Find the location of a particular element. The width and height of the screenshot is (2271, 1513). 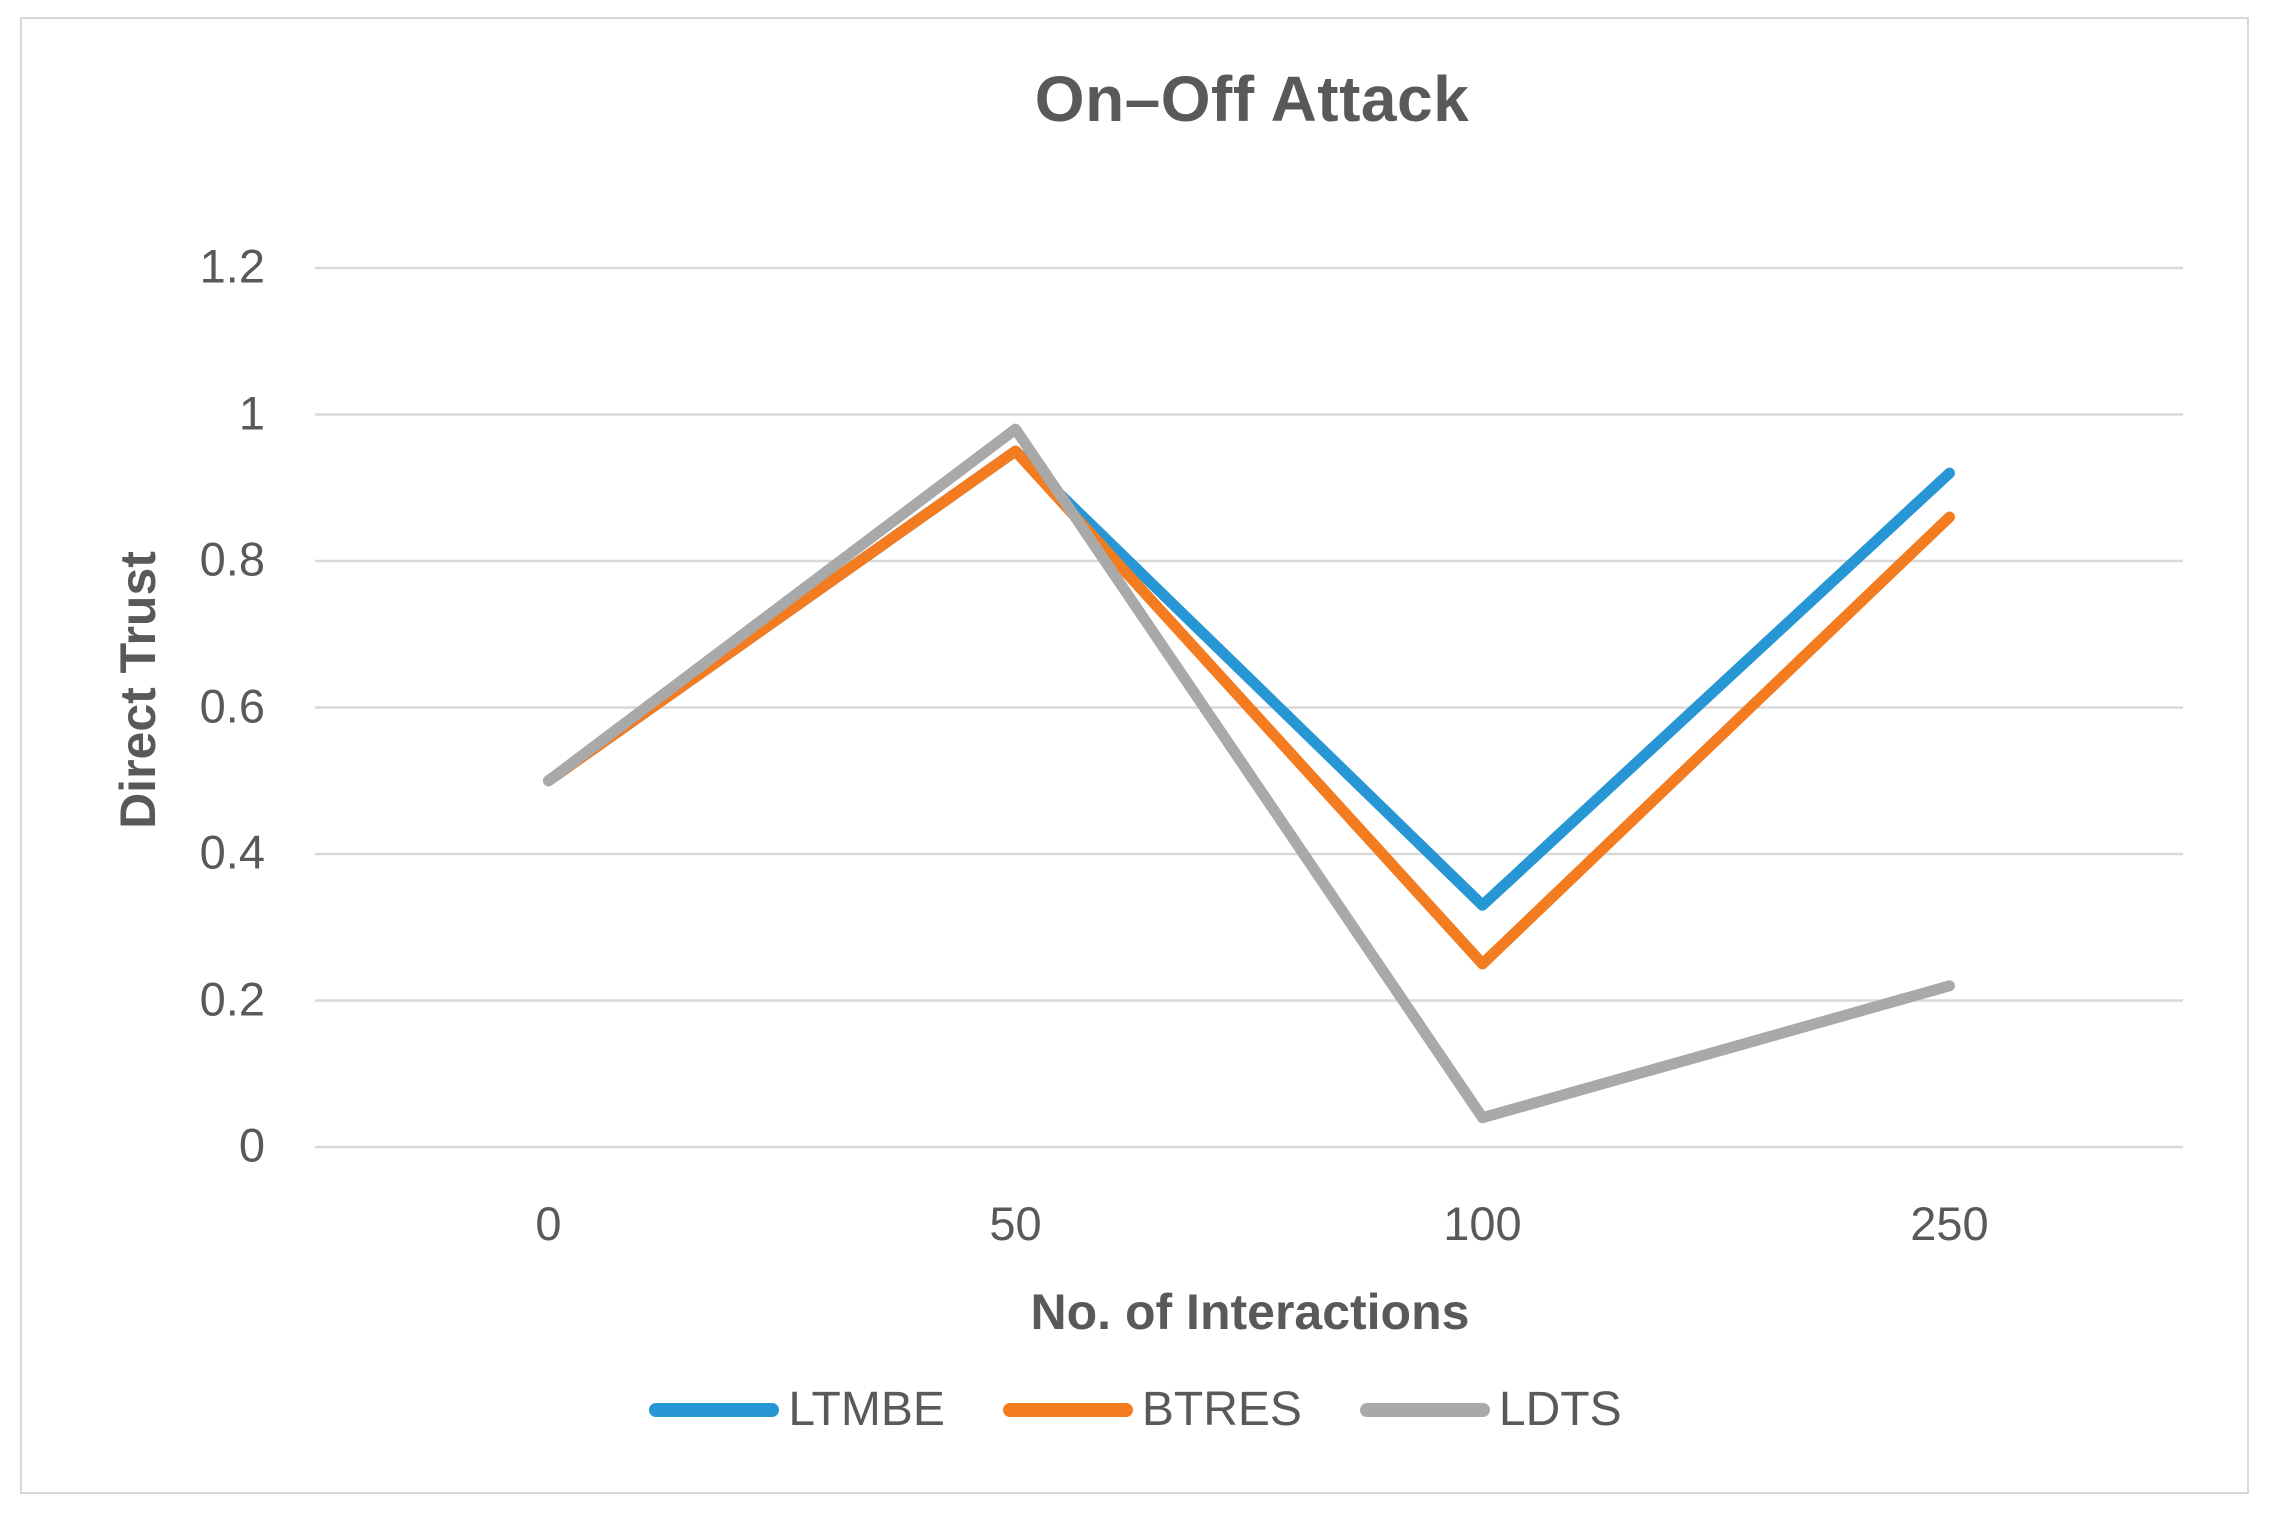

y-tick-label: 0.2 is located at coordinates (232, 998).